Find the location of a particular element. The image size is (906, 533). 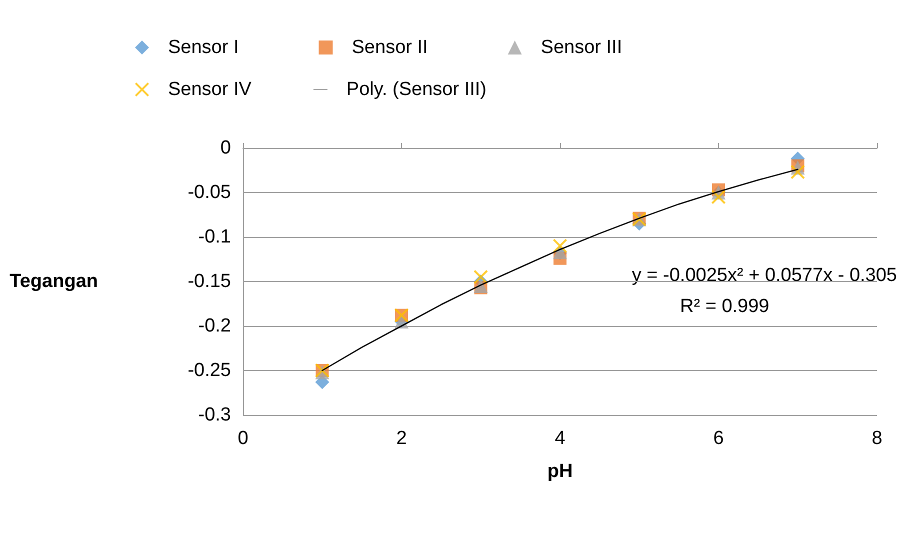

y-tick-label: -0.25 is located at coordinates (209, 370).